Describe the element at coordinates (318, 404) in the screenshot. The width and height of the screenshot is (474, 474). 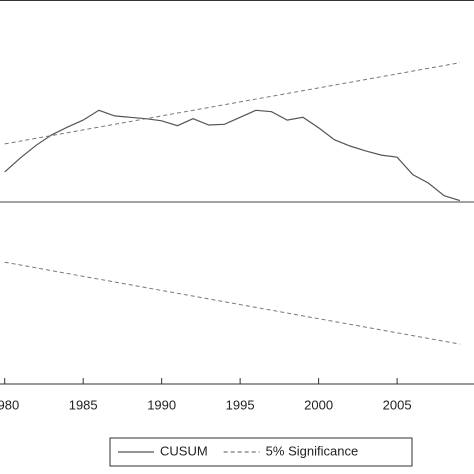
I see `x-tick-label: 2000` at that location.